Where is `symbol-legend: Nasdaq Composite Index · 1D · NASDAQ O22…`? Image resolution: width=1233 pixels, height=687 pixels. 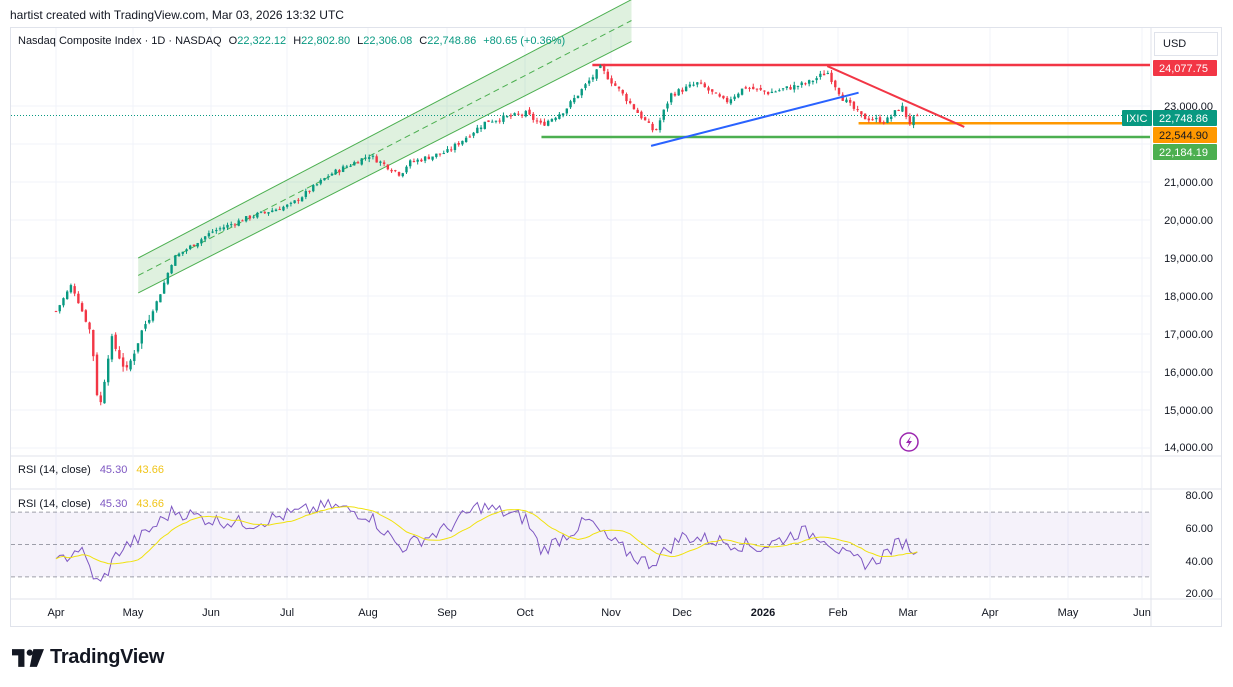 symbol-legend: Nasdaq Composite Index · 1D · NASDAQ O22… is located at coordinates (291, 41).